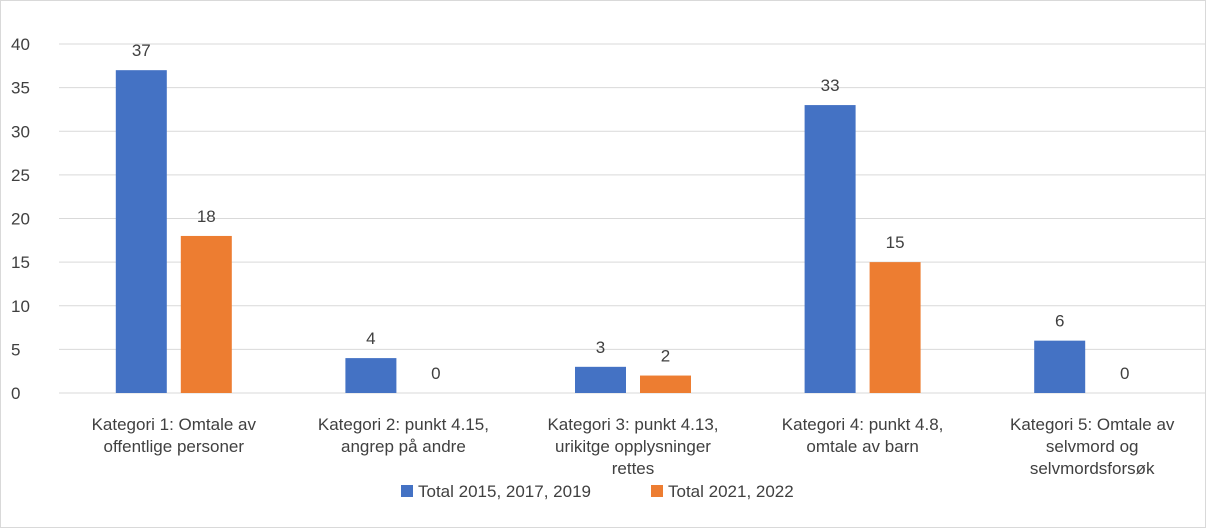 This screenshot has height=529, width=1206. I want to click on x-category-label: Kategori 1: Omtale av offentlige personer, so click(174, 435).